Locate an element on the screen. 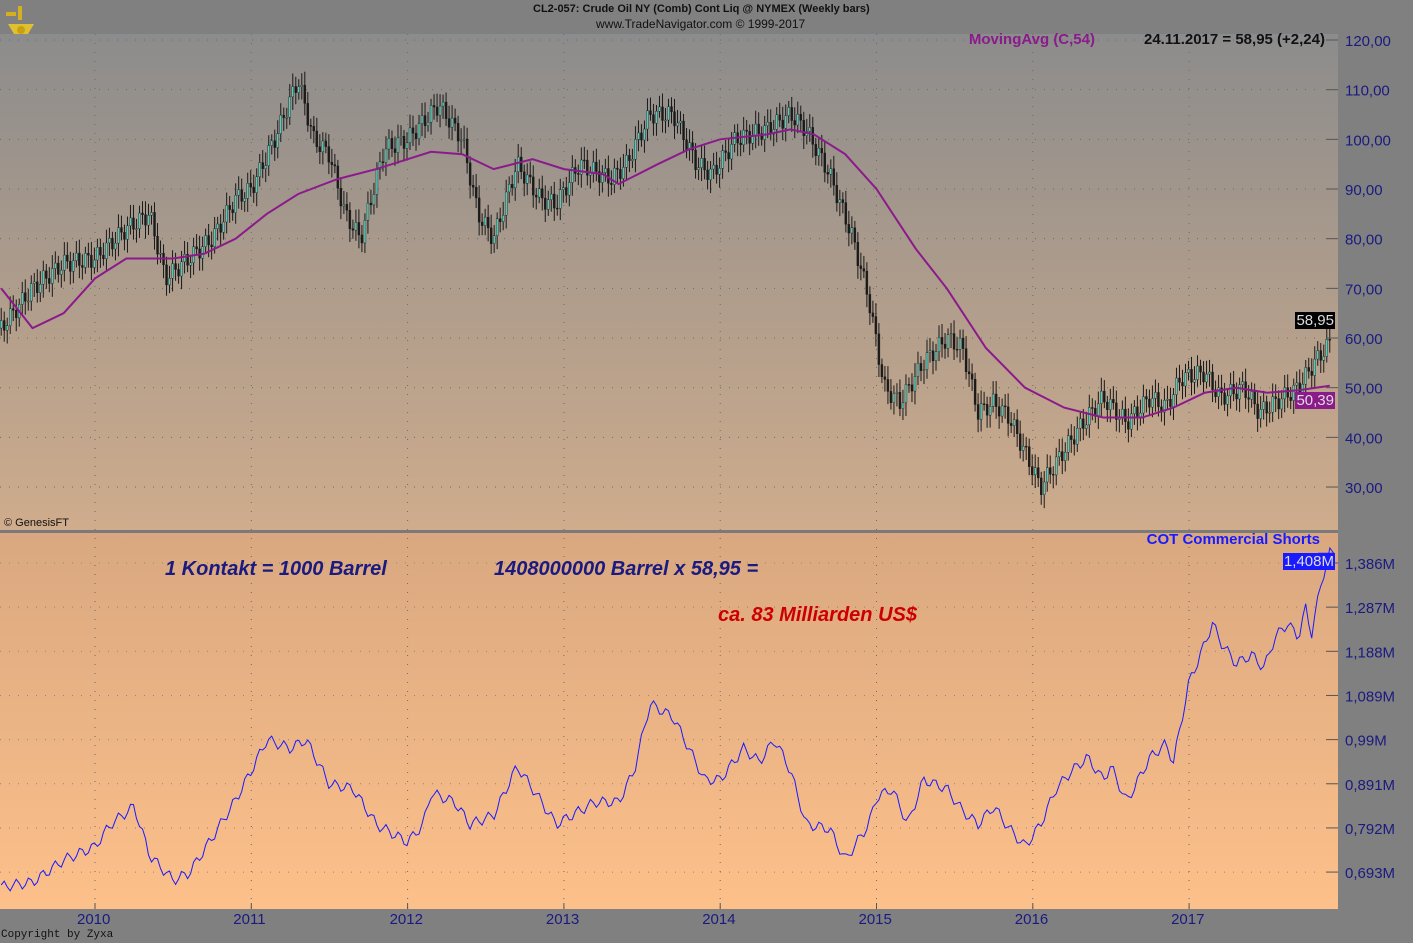  cot-legend: COT Commercial Shorts is located at coordinates (1233, 539).